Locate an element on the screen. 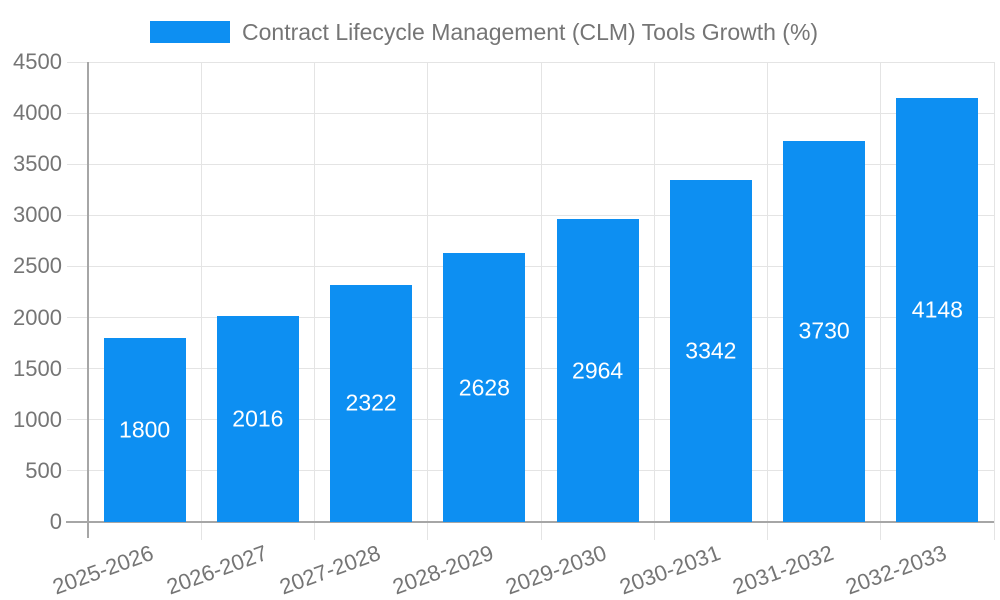 This screenshot has height=600, width=1000. bar-value-label: 1800 is located at coordinates (145, 429).